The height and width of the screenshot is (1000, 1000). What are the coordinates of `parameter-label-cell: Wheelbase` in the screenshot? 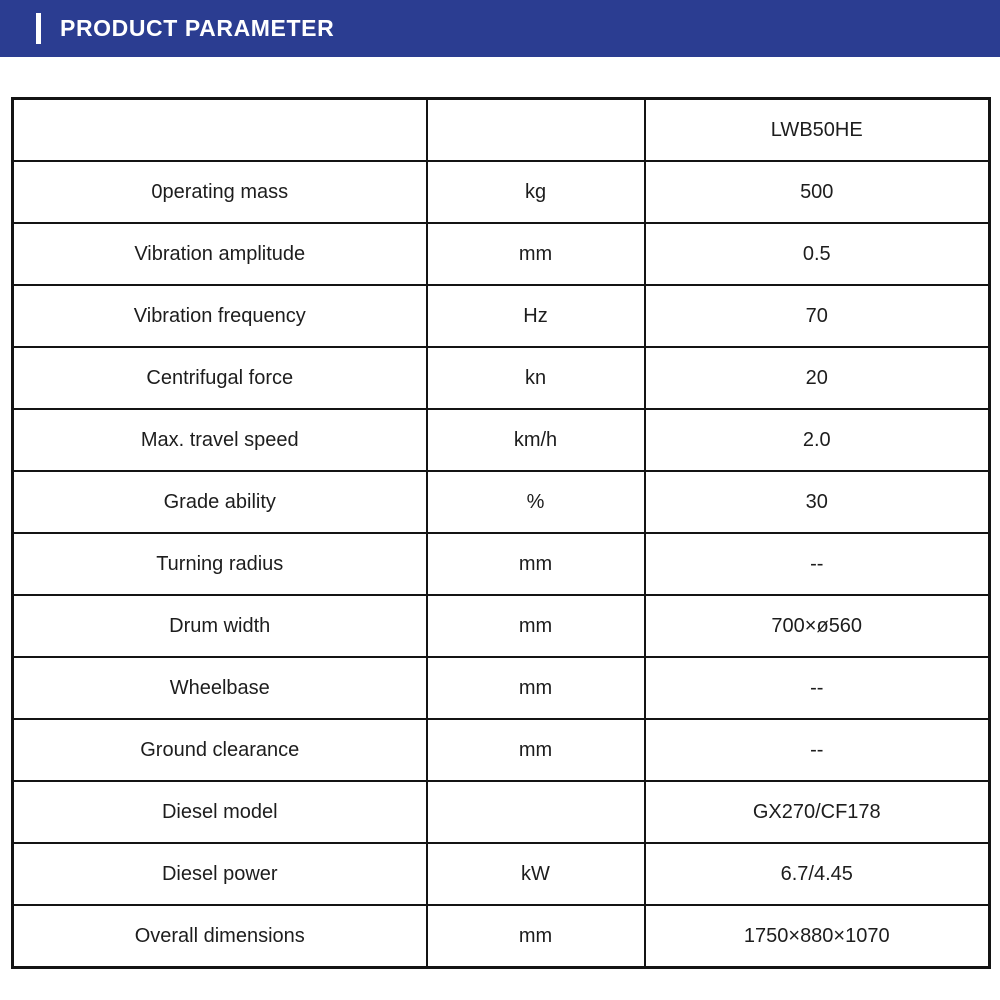 It's located at (219, 688).